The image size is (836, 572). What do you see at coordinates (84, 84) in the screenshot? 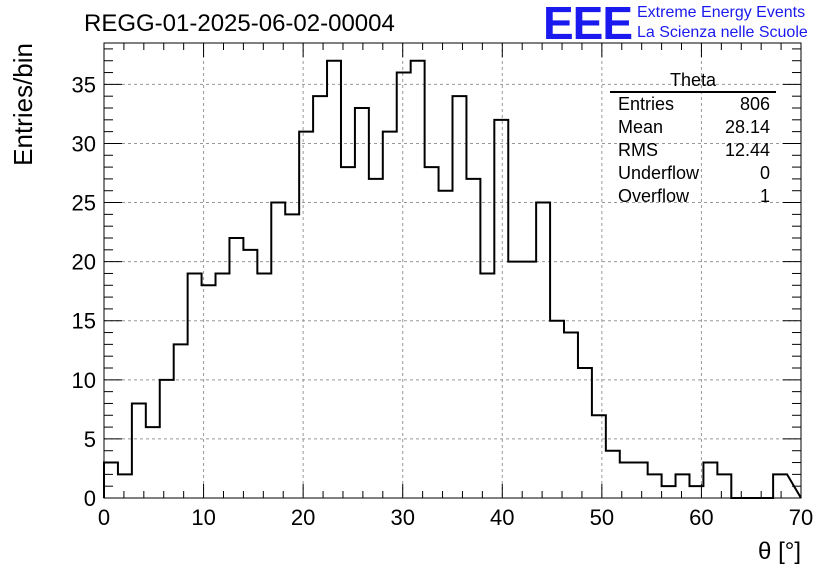
I see `y-tick-label: 35` at bounding box center [84, 84].